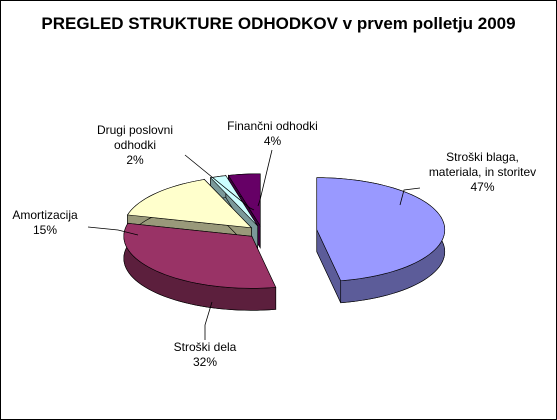 The width and height of the screenshot is (557, 420). I want to click on data-label: Stroški dela 32%, so click(205, 355).